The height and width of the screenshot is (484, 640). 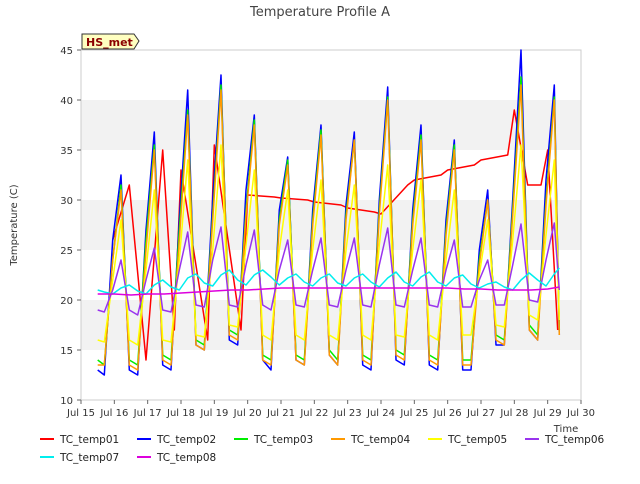 What do you see at coordinates (328, 291) in the screenshot?
I see `series-line-TC_temp08` at bounding box center [328, 291].